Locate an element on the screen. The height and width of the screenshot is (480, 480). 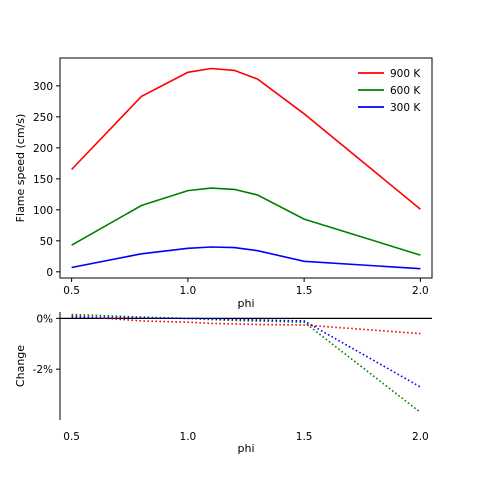
flame-speed-yticks: 0 50 100 150 200 250 300 is located at coordinates (46, 180).